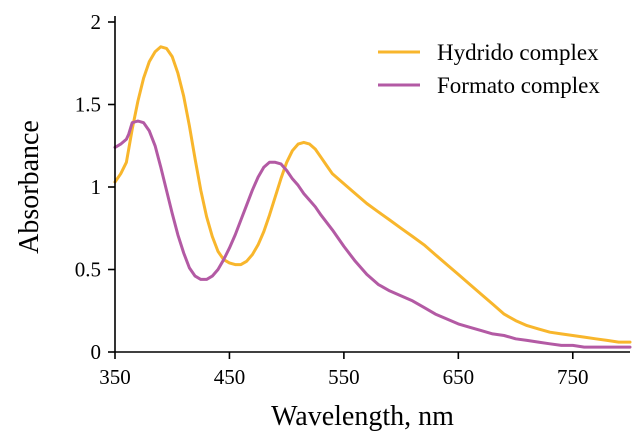 This screenshot has width=632, height=432. What do you see at coordinates (518, 52) in the screenshot?
I see `legend-label: Hydrido complex` at bounding box center [518, 52].